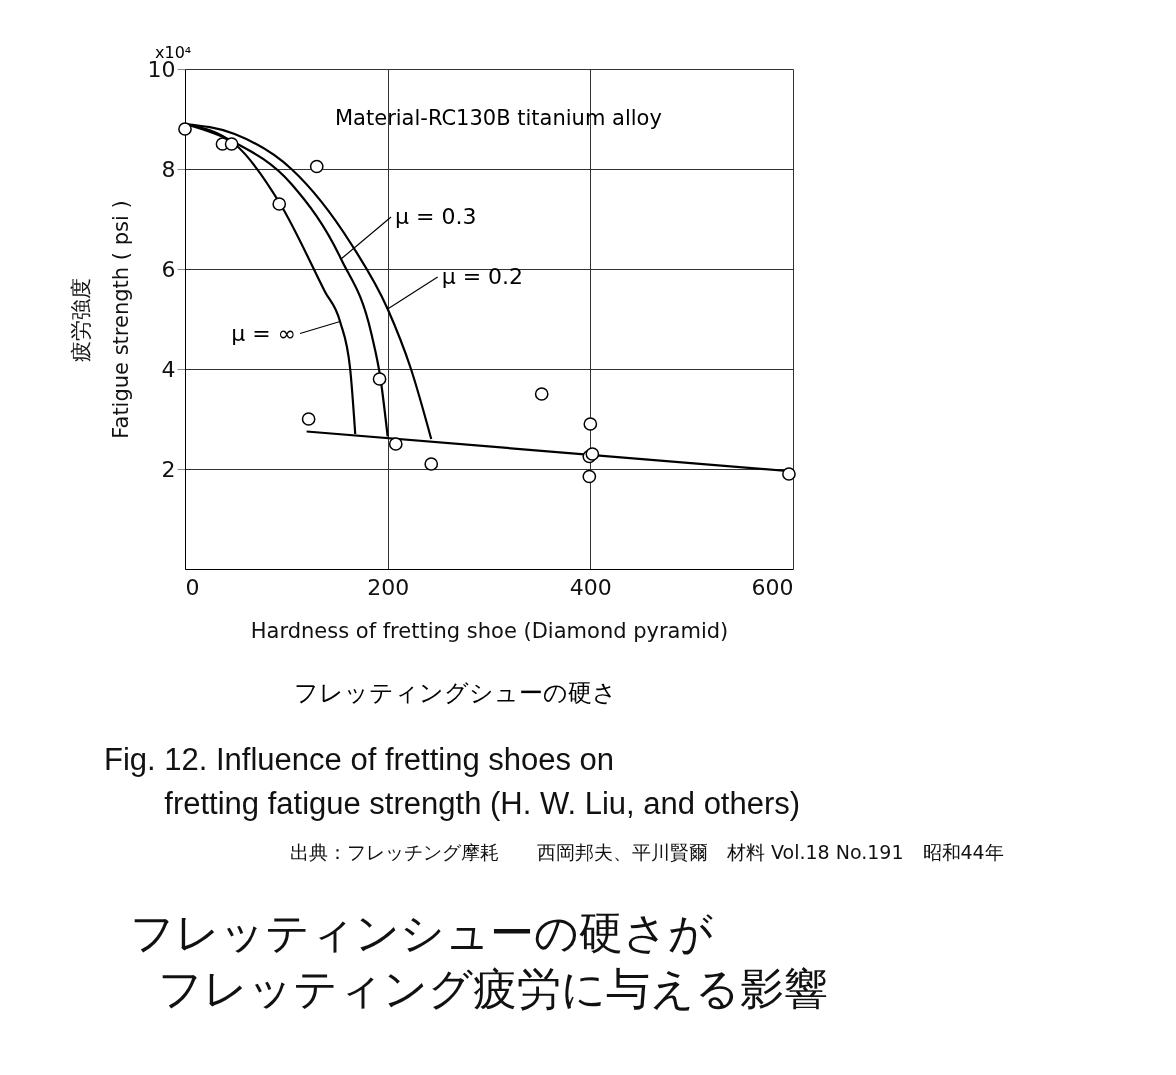 The width and height of the screenshot is (1176, 1075). Describe the element at coordinates (173, 52) in the screenshot. I see `text: x10⁴` at that location.